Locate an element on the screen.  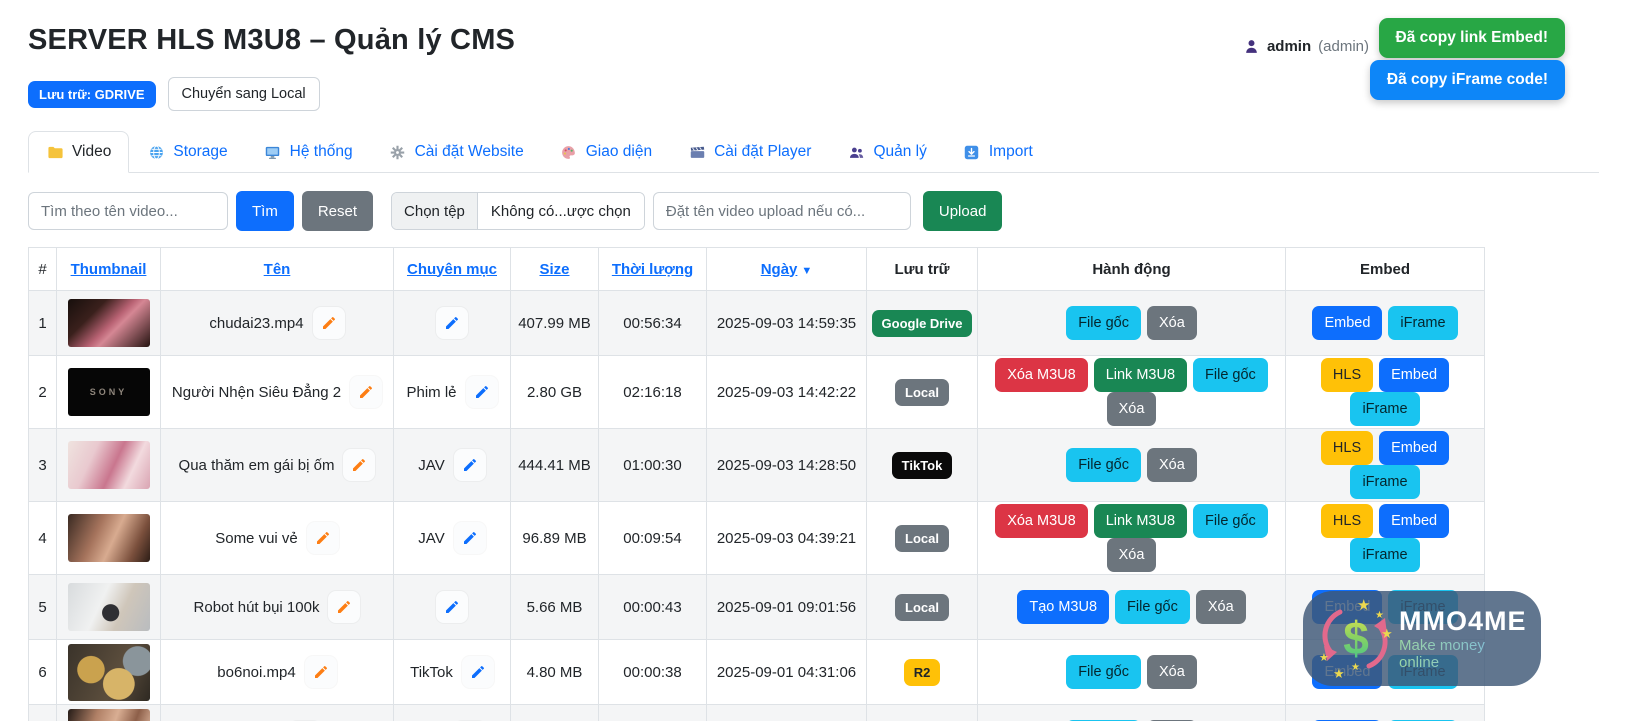
search-input is located at coordinates (128, 211).